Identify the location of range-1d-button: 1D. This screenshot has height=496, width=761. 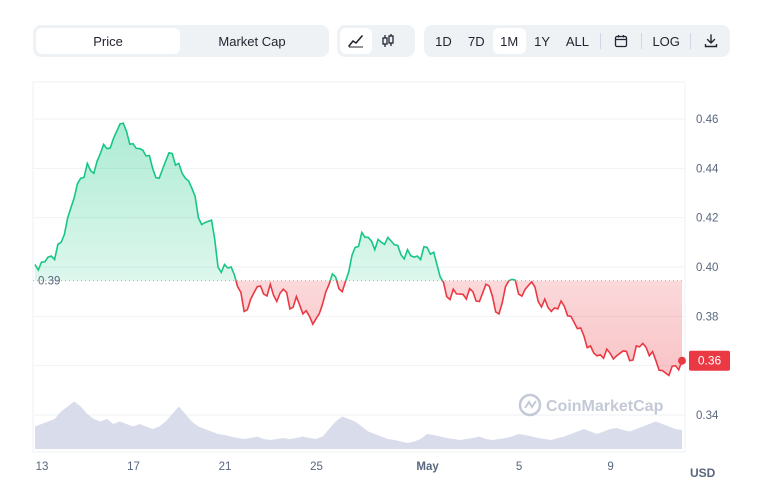
(443, 41).